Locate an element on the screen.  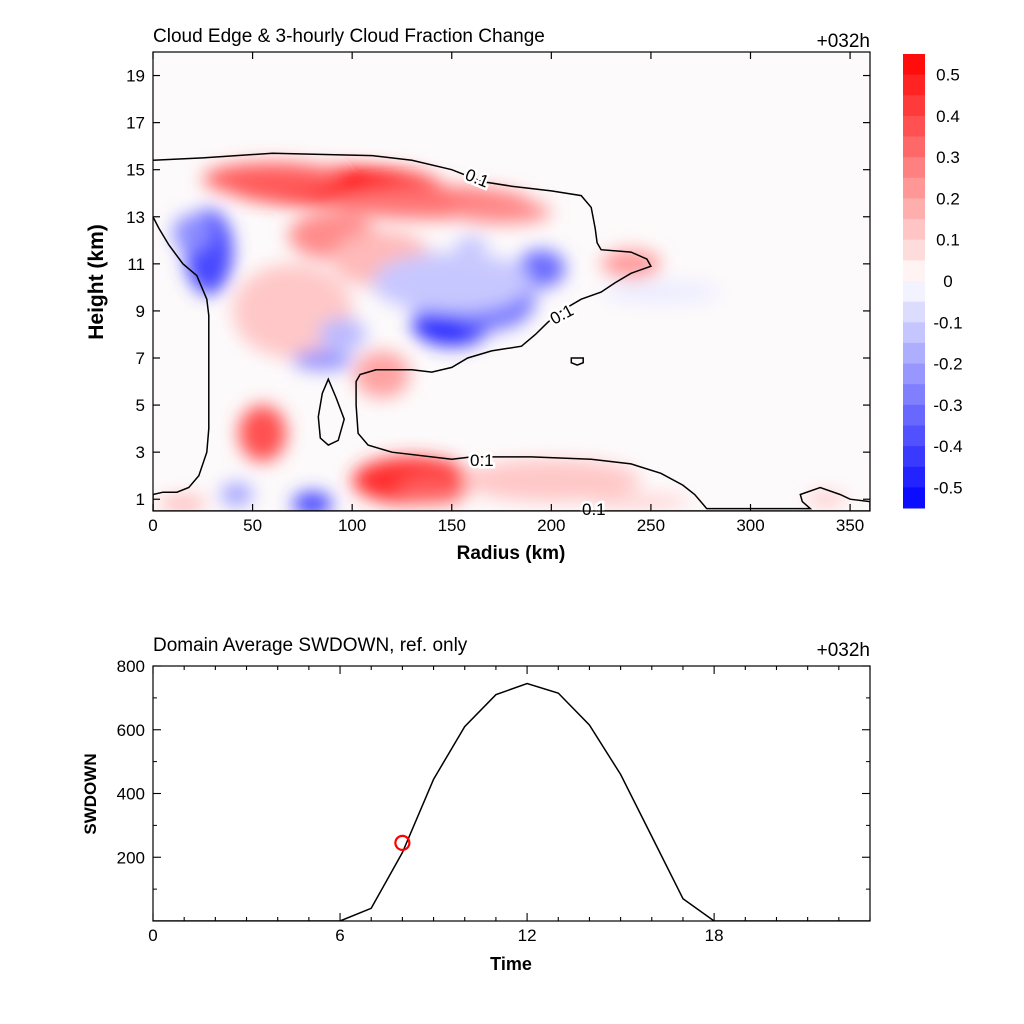
line-chart-title: Domain Average SWDOWN, ref. only is located at coordinates (310, 645).